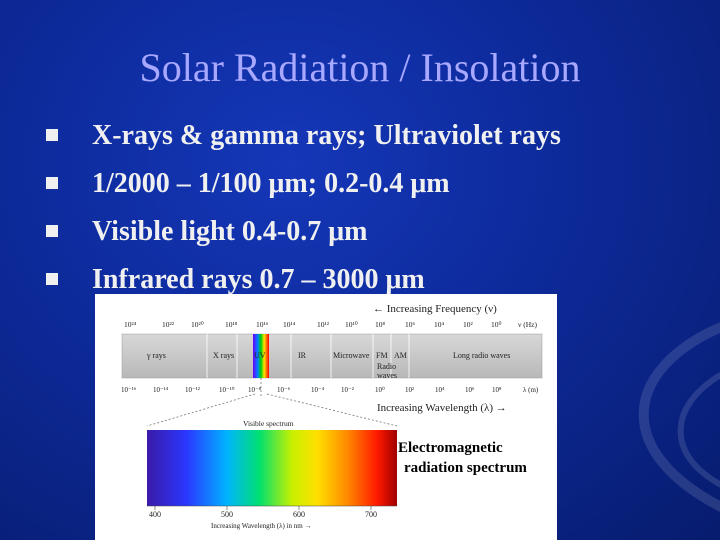 Image resolution: width=720 pixels, height=540 pixels. I want to click on wavelength-tick: 10⁻⁸, so click(255, 390).